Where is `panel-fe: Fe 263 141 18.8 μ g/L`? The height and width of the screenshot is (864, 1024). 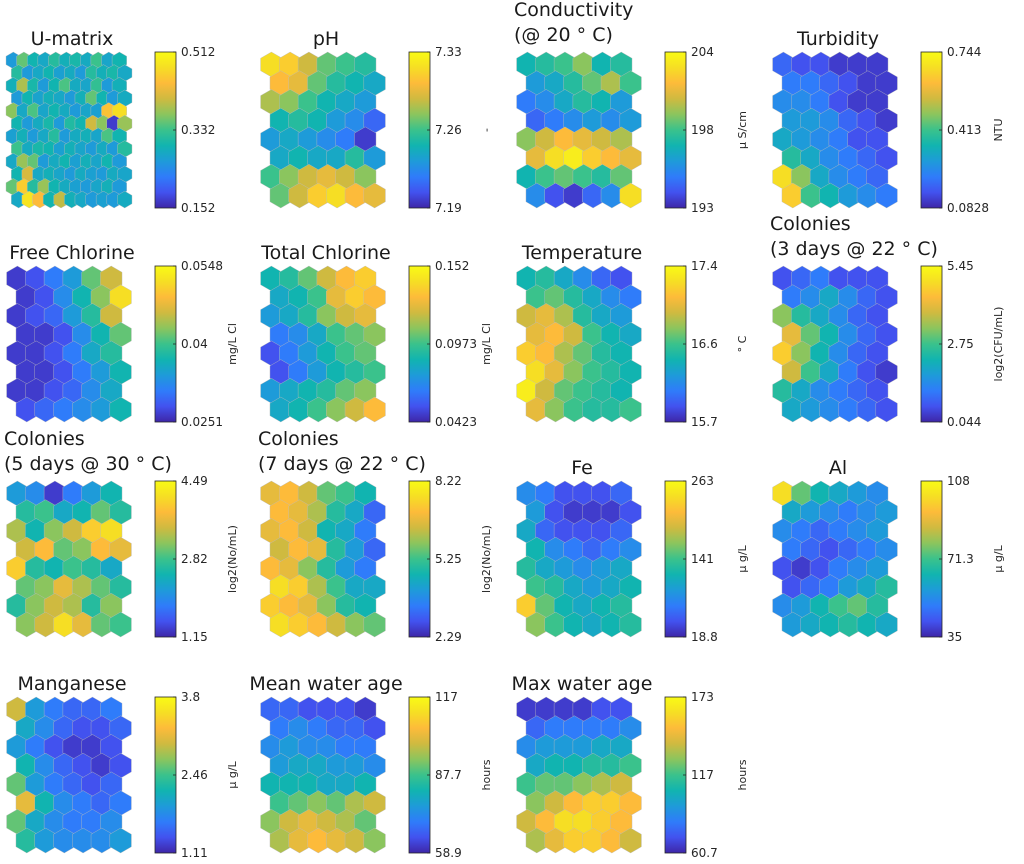
panel-fe: Fe 263 141 18.8 μ g/L is located at coordinates (632, 550).